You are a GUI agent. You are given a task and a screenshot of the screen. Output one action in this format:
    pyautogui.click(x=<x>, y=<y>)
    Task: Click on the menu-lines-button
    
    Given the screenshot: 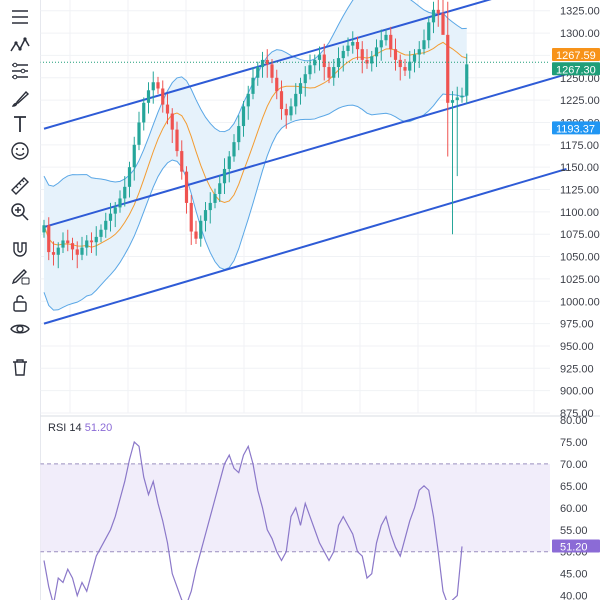 What is the action you would take?
    pyautogui.click(x=20, y=17)
    